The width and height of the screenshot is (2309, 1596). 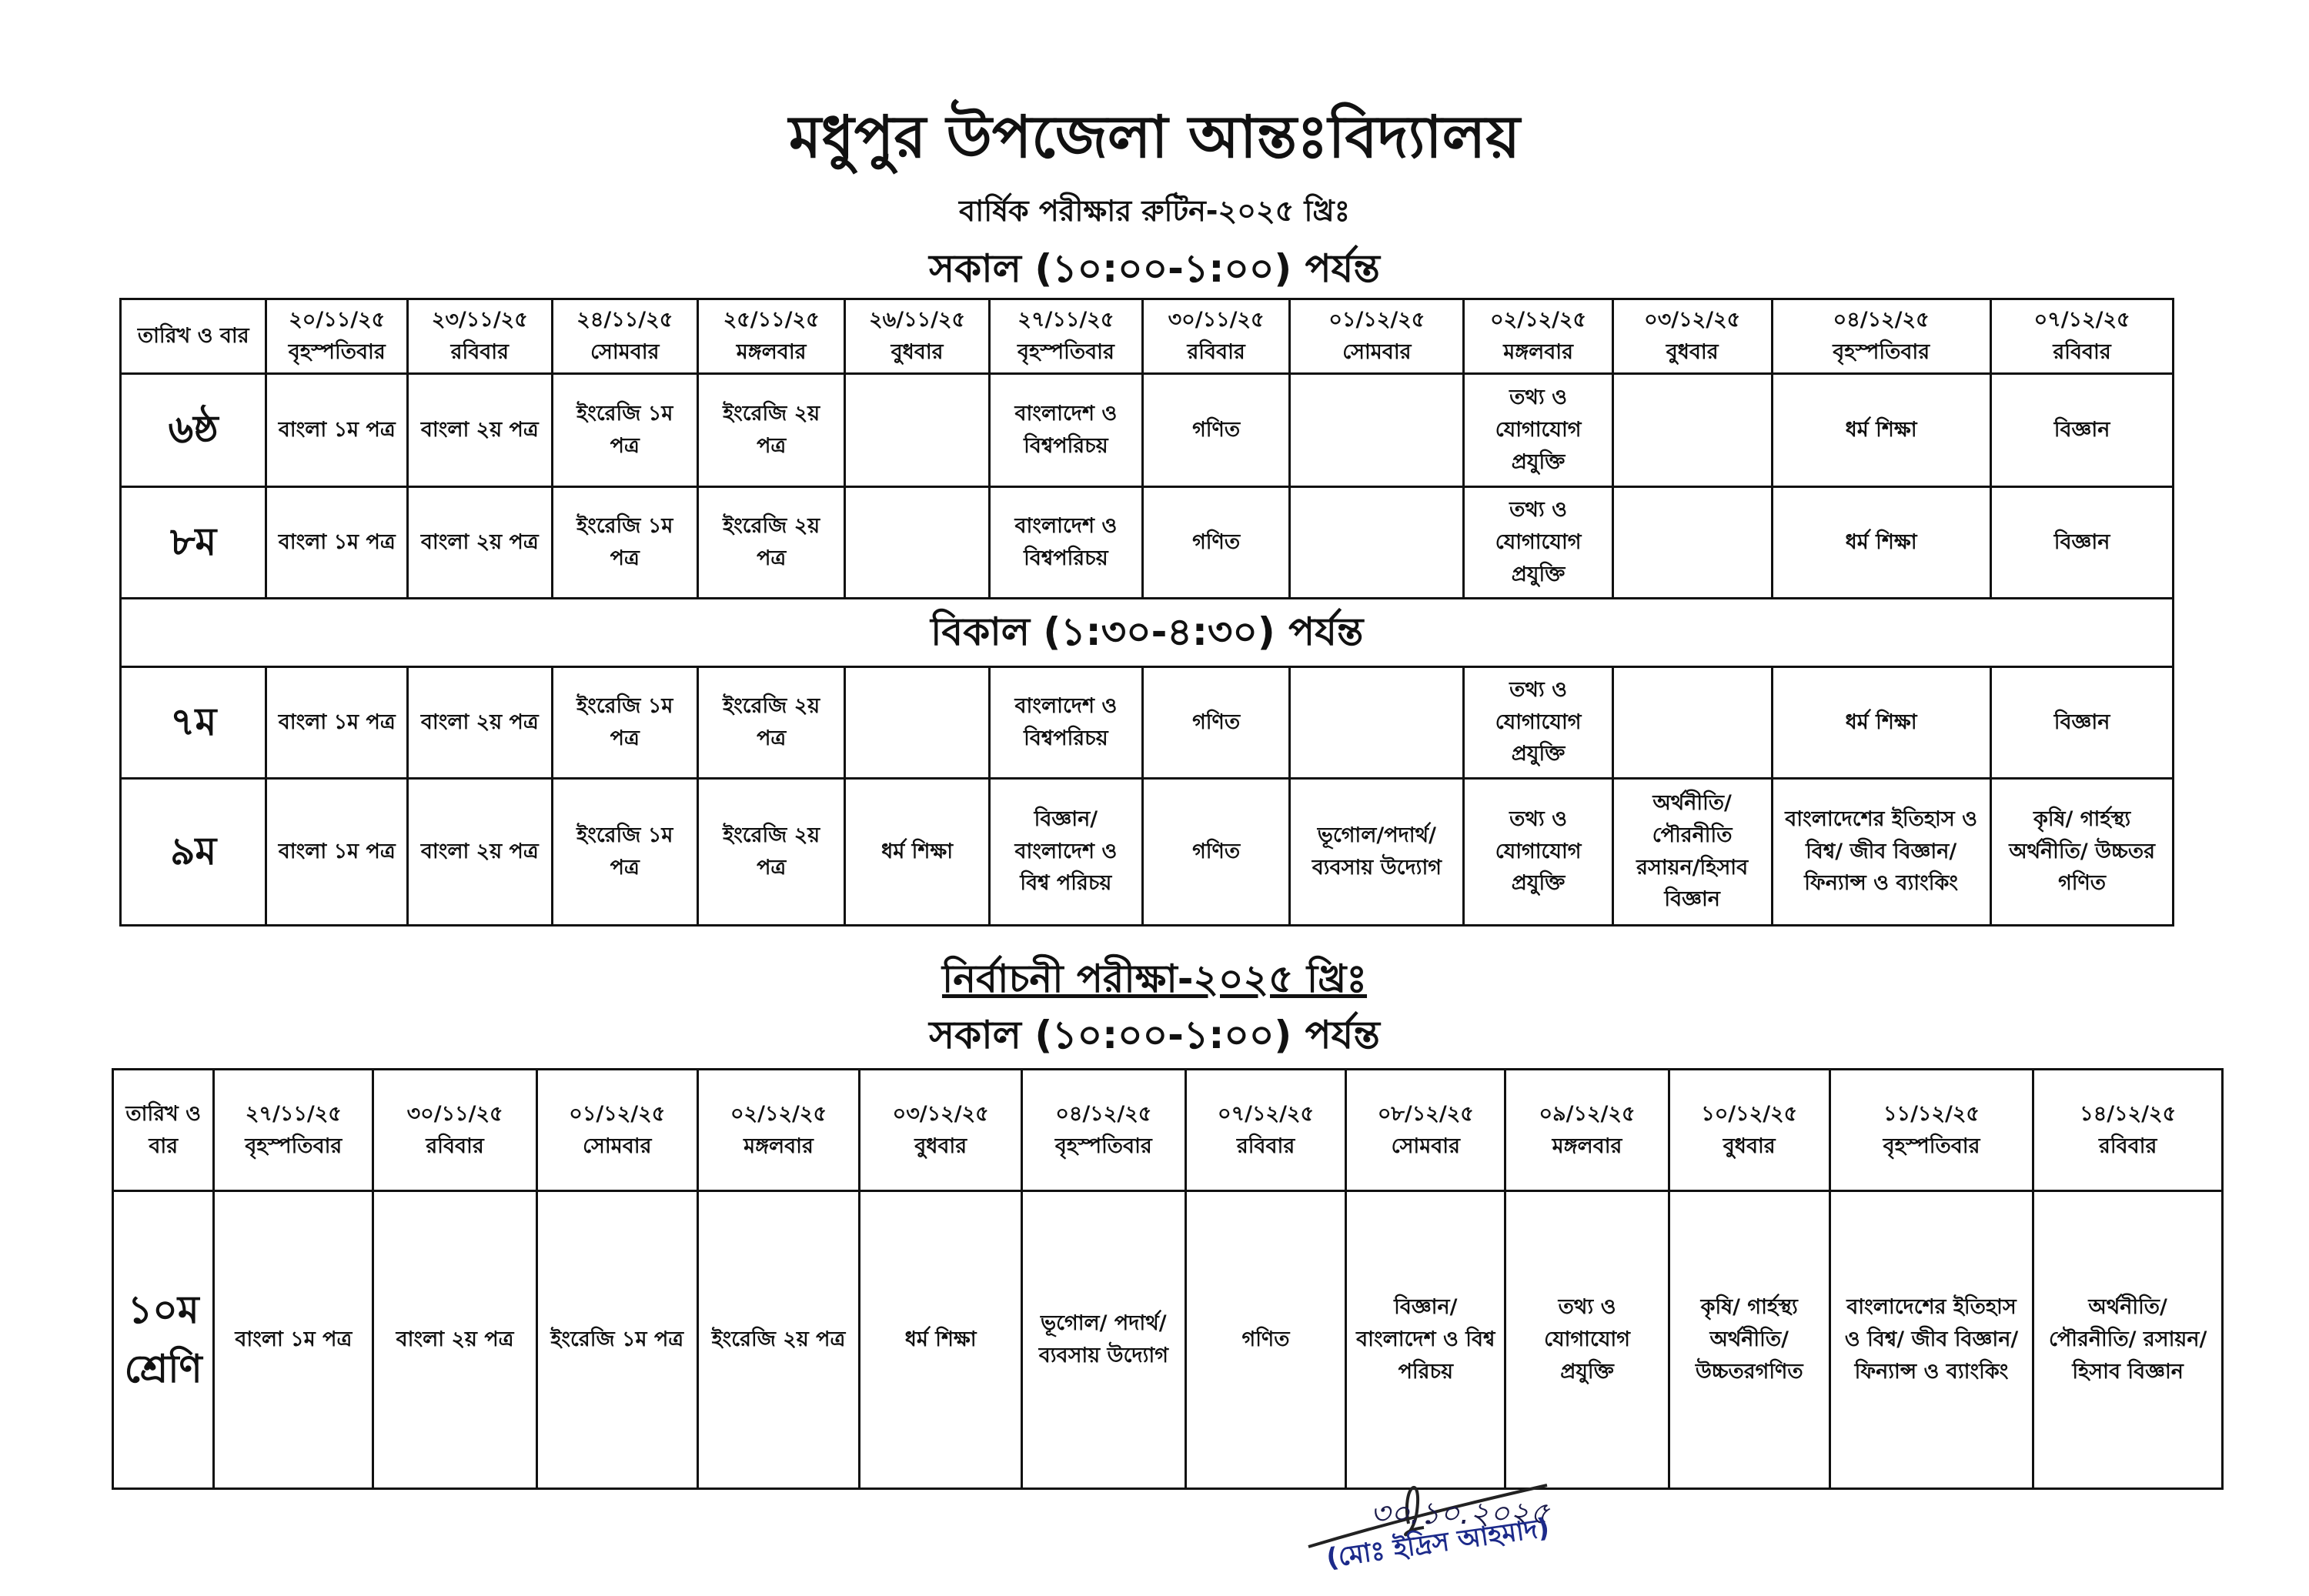 What do you see at coordinates (917, 320) in the screenshot?
I see `date: ২৬/১১/২৫` at bounding box center [917, 320].